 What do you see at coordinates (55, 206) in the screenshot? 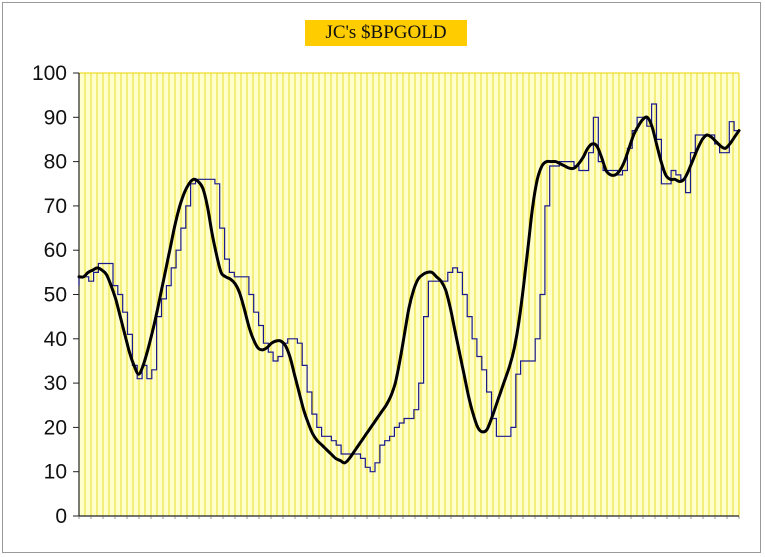
I see `y-tick-label: 70` at bounding box center [55, 206].